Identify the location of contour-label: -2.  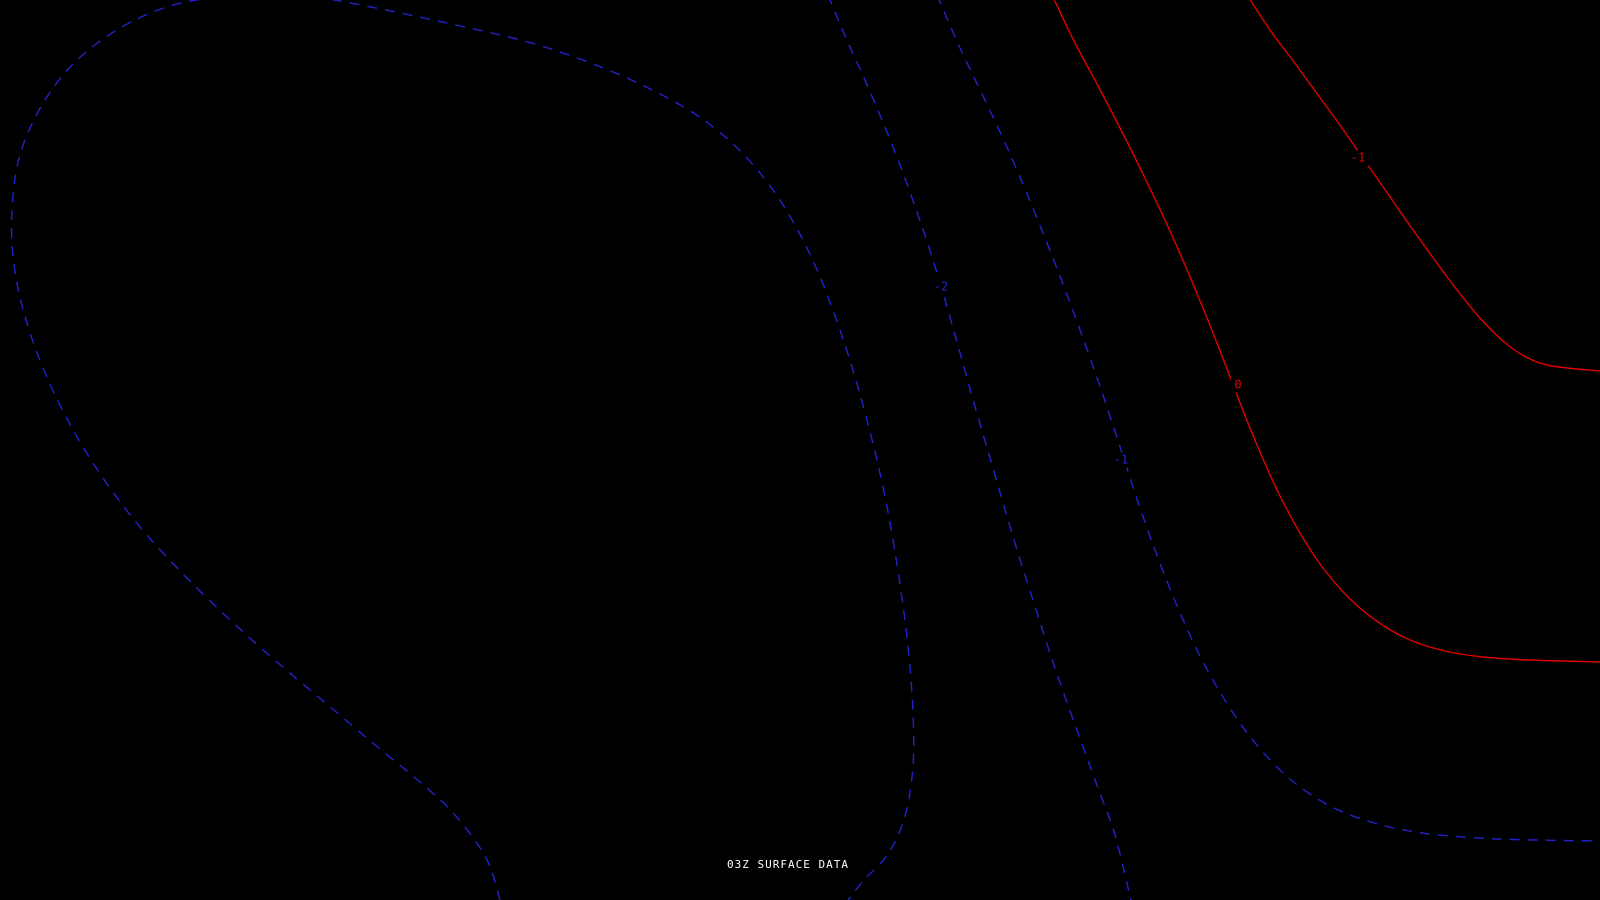
(941, 287).